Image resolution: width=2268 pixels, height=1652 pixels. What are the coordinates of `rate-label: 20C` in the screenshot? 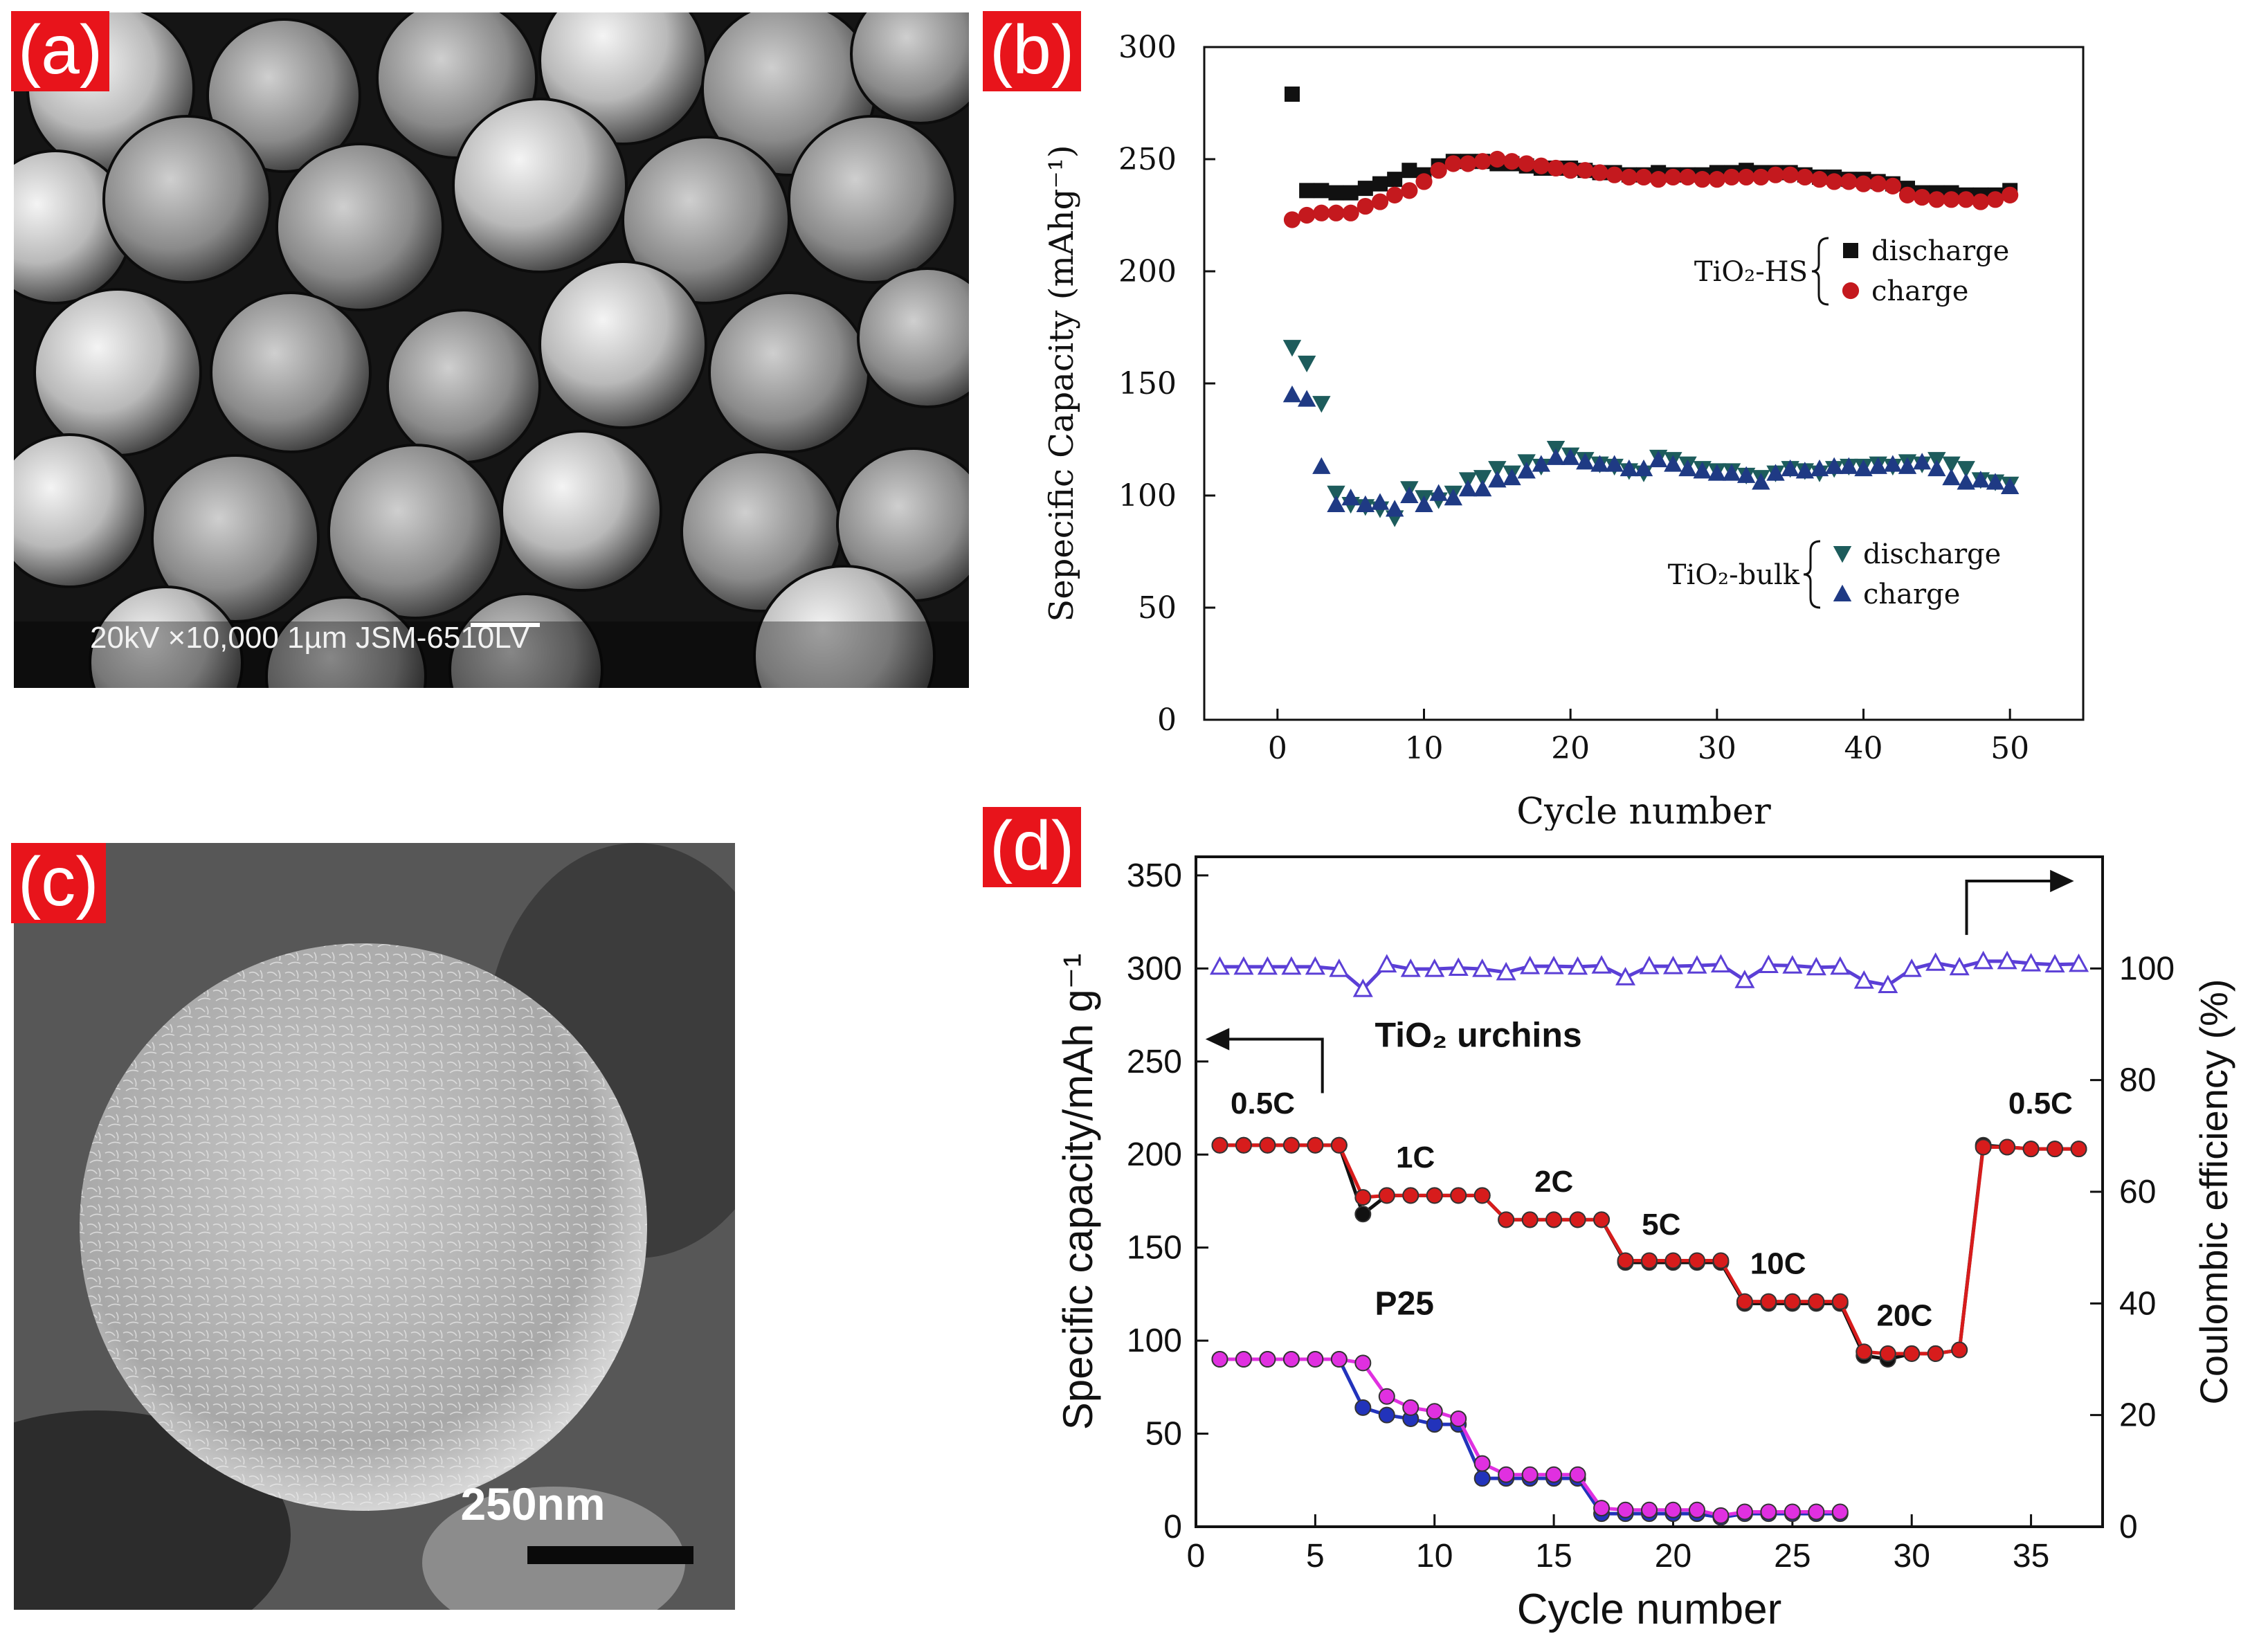 It's located at (1905, 1316).